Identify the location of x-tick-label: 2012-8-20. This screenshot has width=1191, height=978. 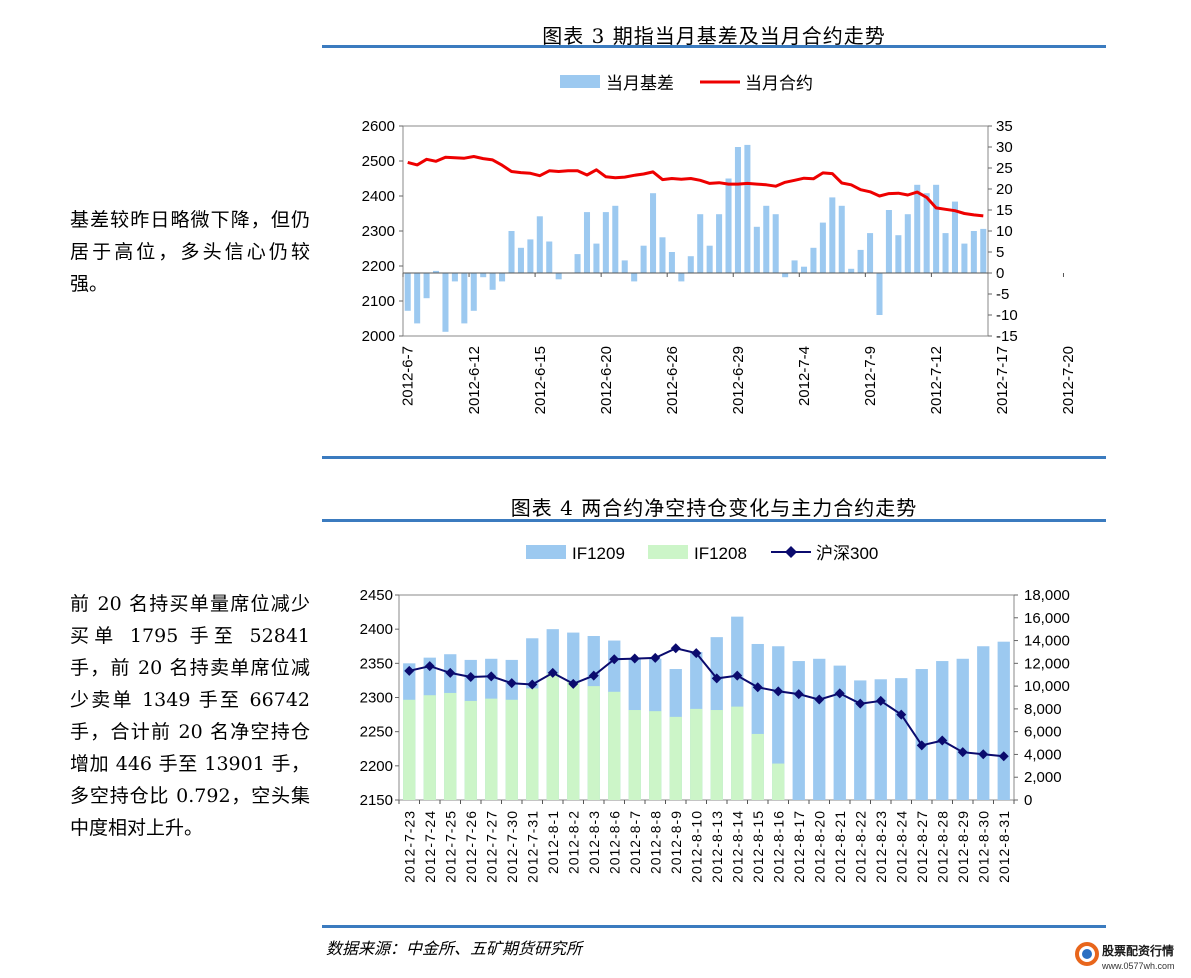
(819, 846).